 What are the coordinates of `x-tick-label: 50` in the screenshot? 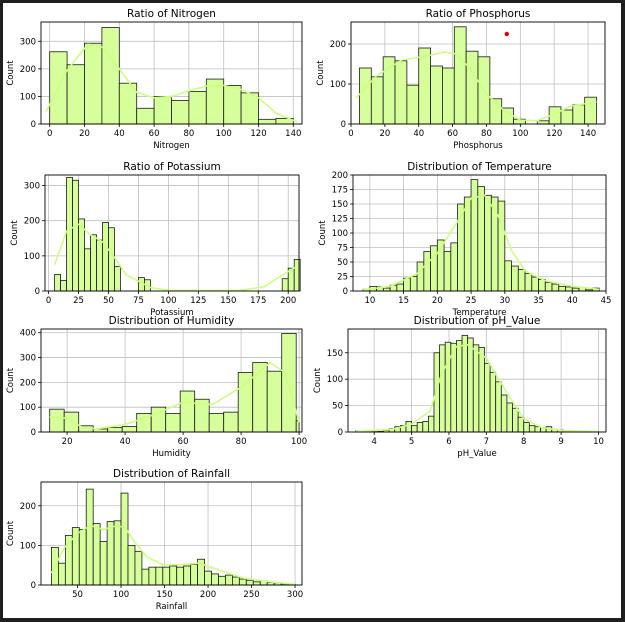 It's located at (108, 301).